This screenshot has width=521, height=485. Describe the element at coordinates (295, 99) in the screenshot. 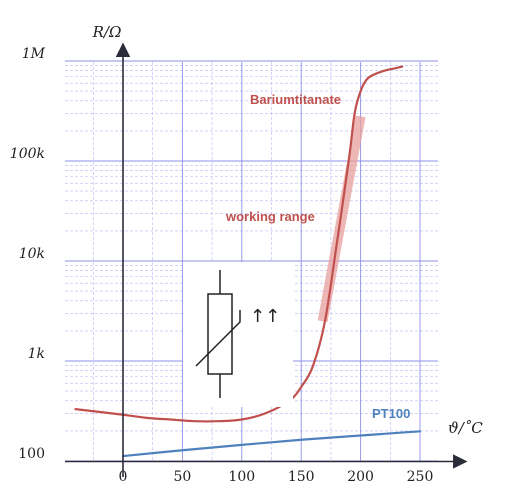

I see `series-label-bariumtitanate: Bariumtitanate` at that location.